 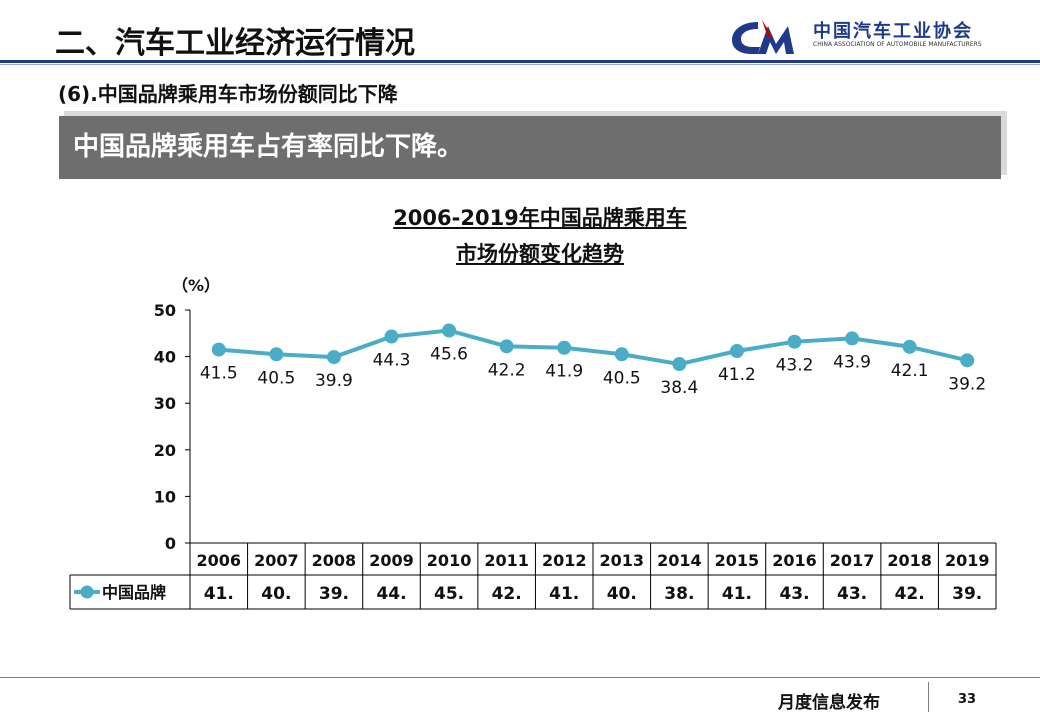 What do you see at coordinates (334, 560) in the screenshot?
I see `x-tick-label: 2008` at bounding box center [334, 560].